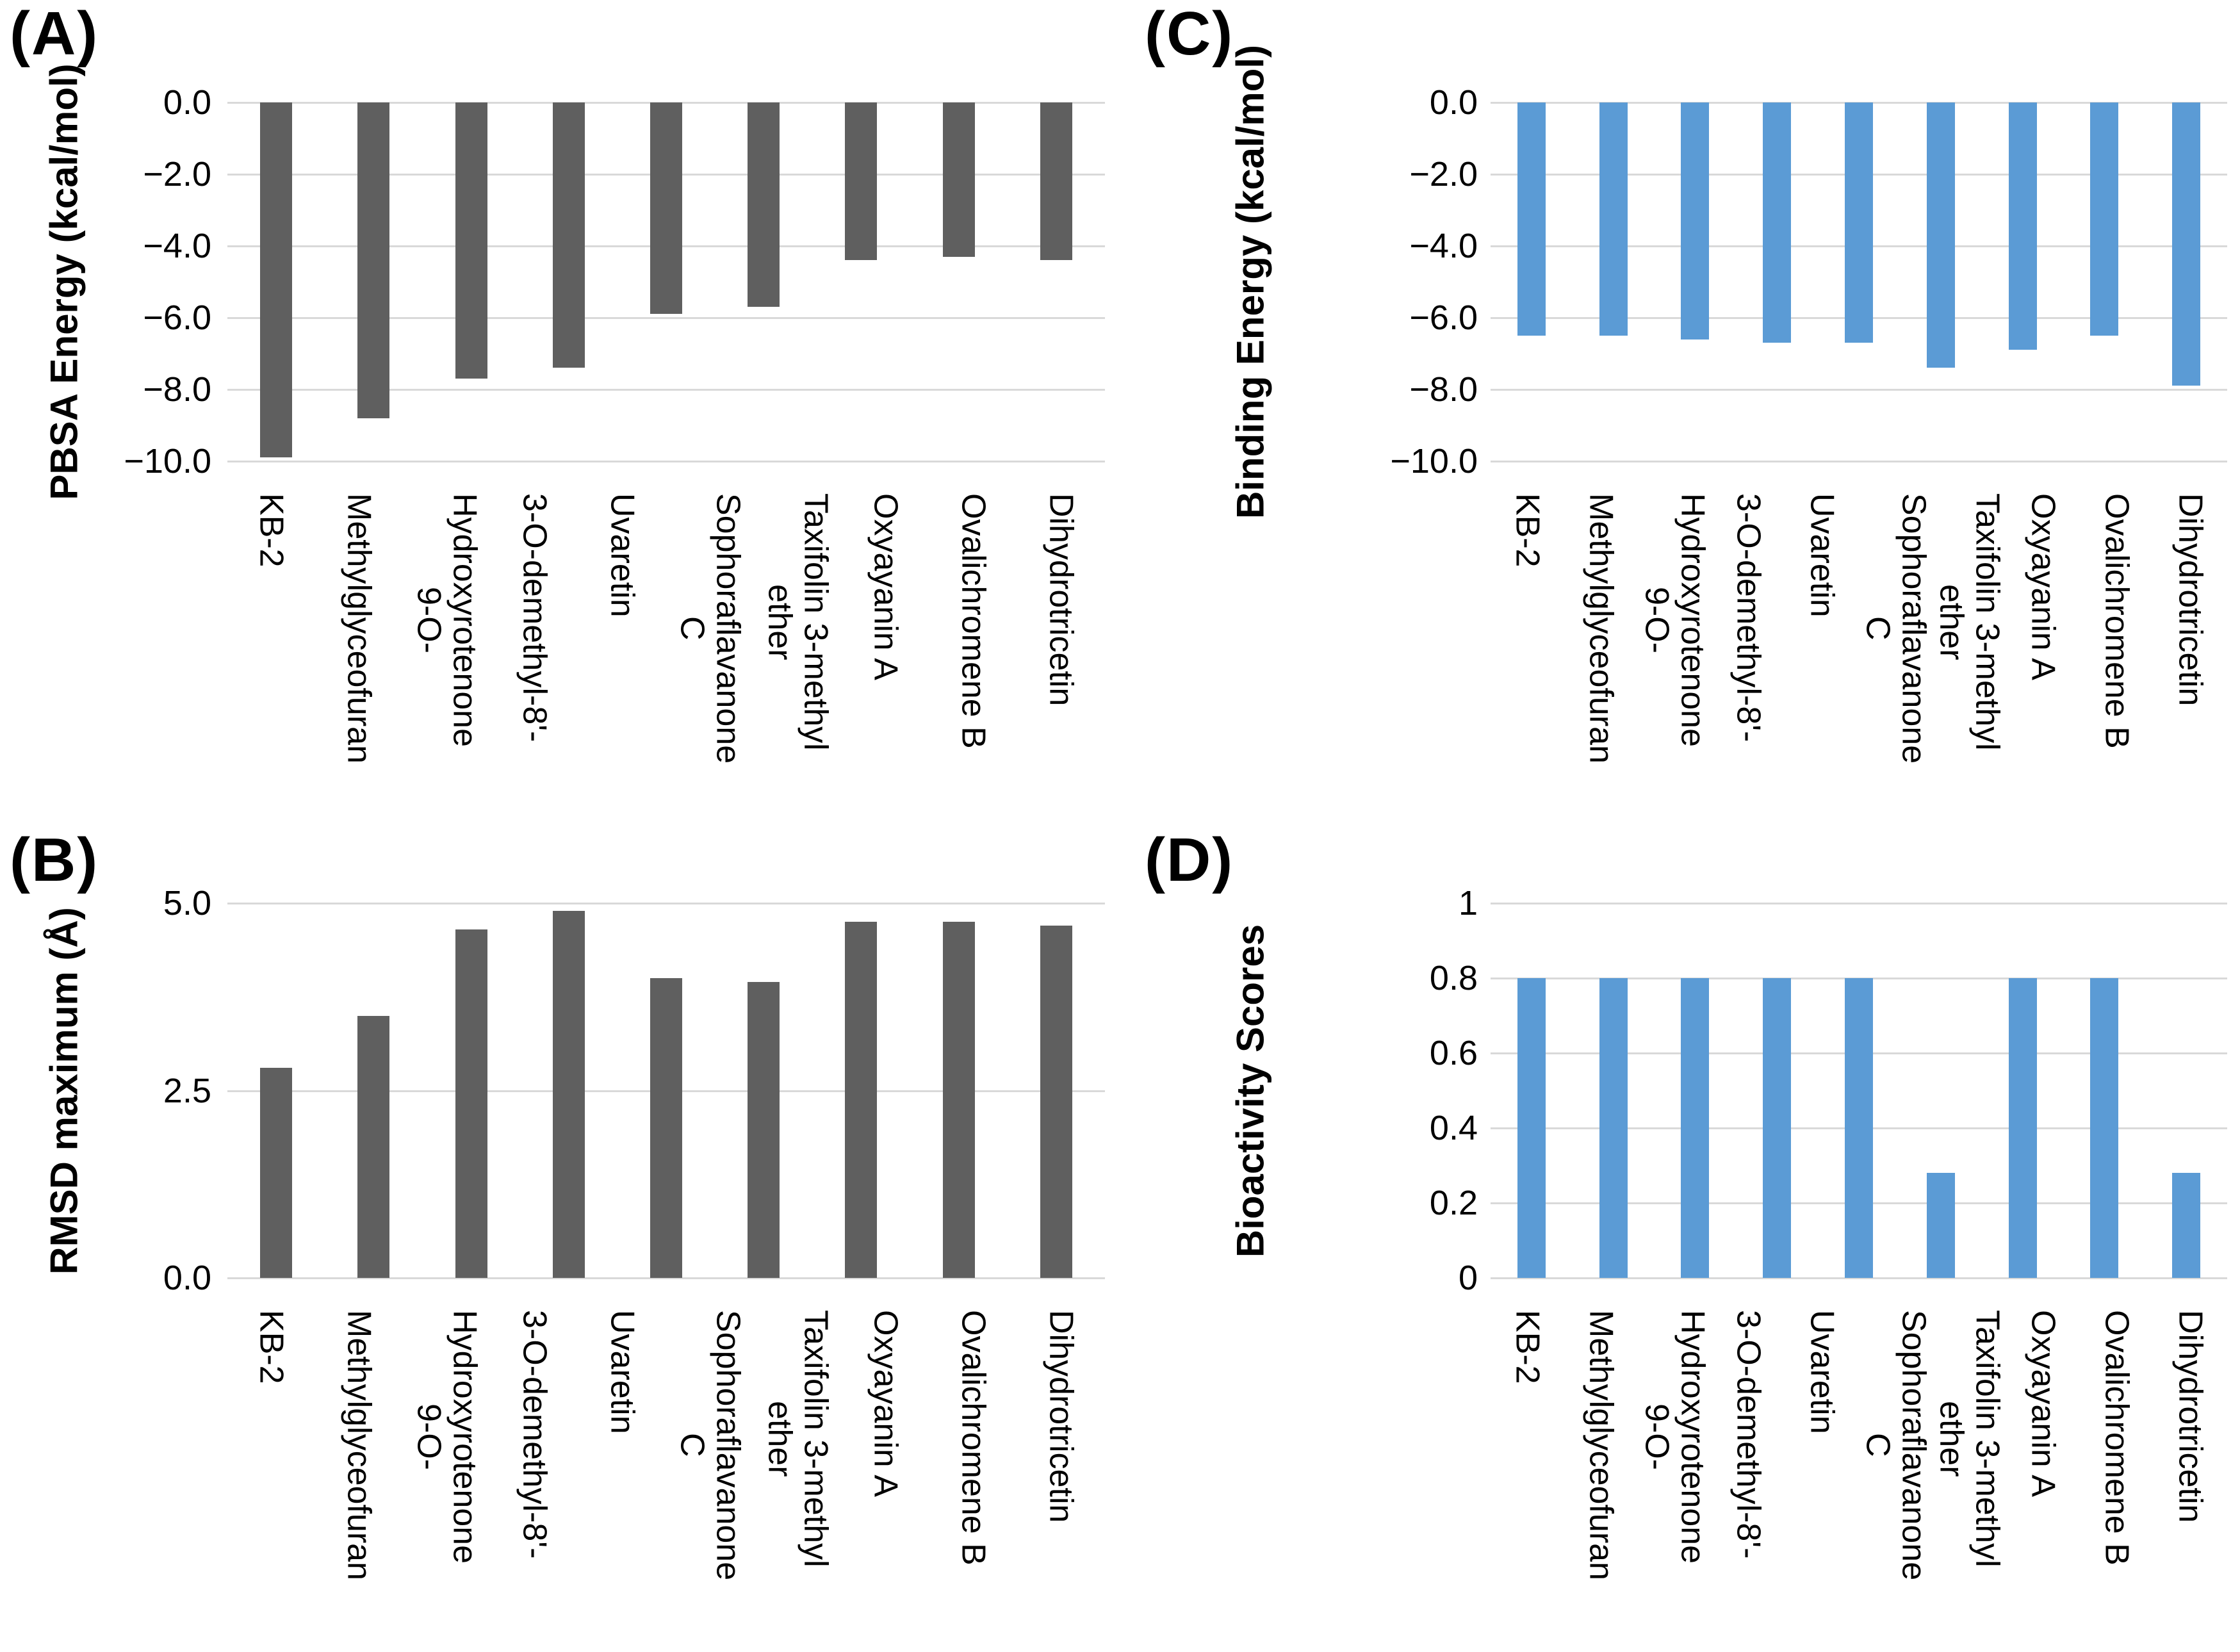  What do you see at coordinates (54, 34) in the screenshot?
I see `panel-a-corner-label: (A)` at bounding box center [54, 34].